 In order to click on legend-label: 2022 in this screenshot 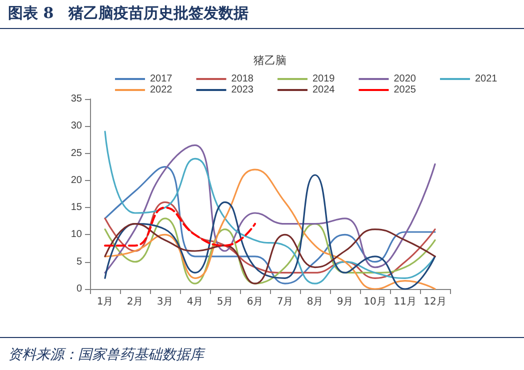, I will do `click(161, 90)`.